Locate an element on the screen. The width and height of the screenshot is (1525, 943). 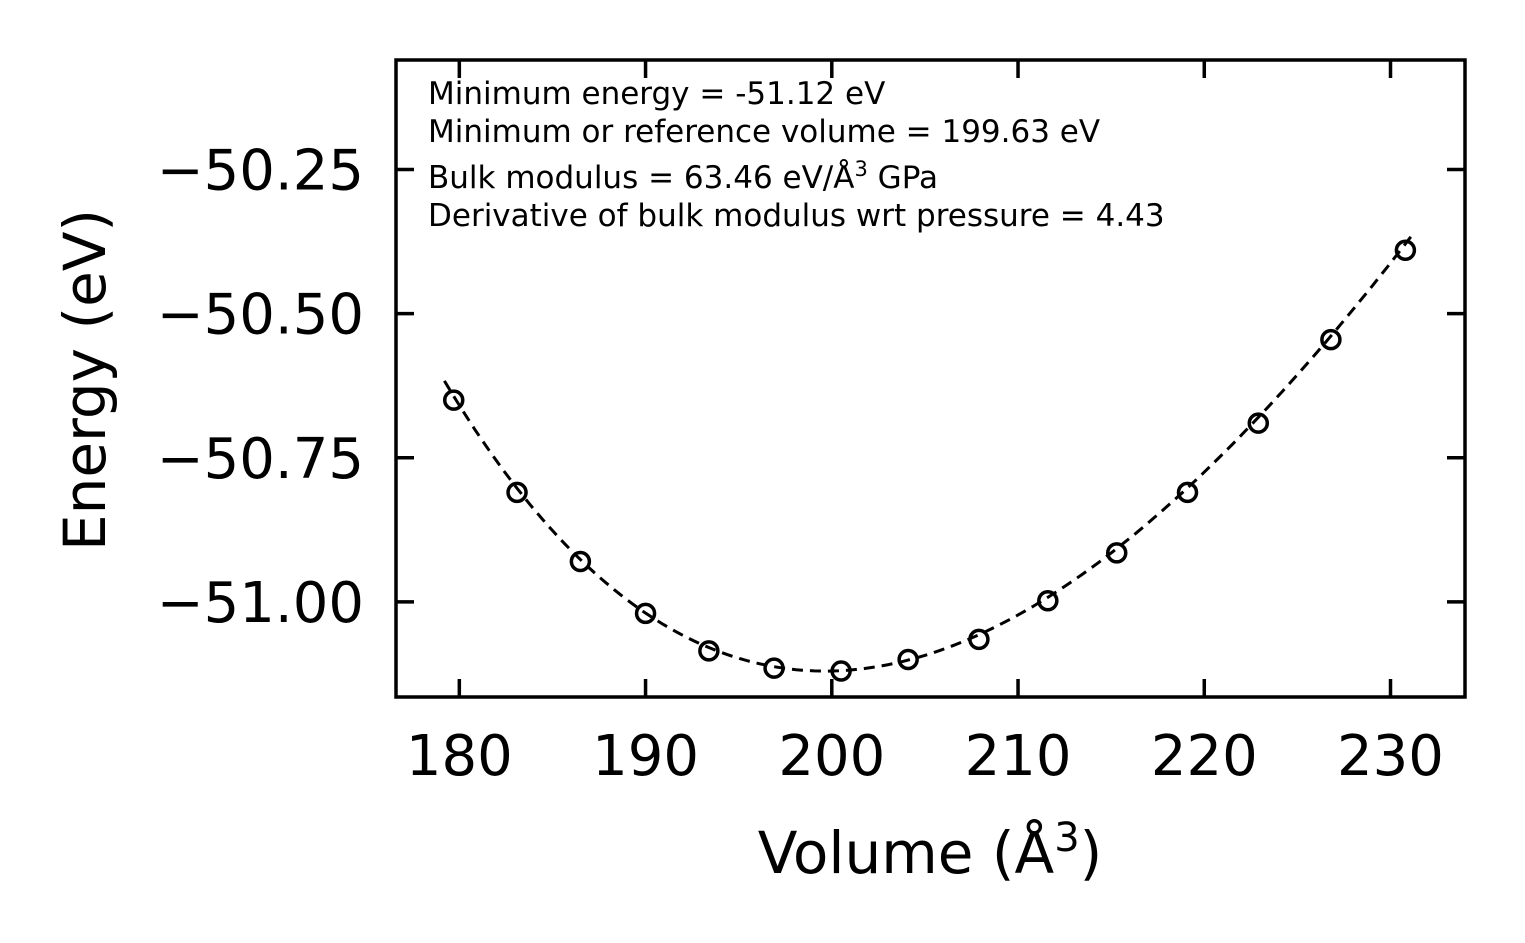
y-tick-label: −51.00 is located at coordinates (260, 603).